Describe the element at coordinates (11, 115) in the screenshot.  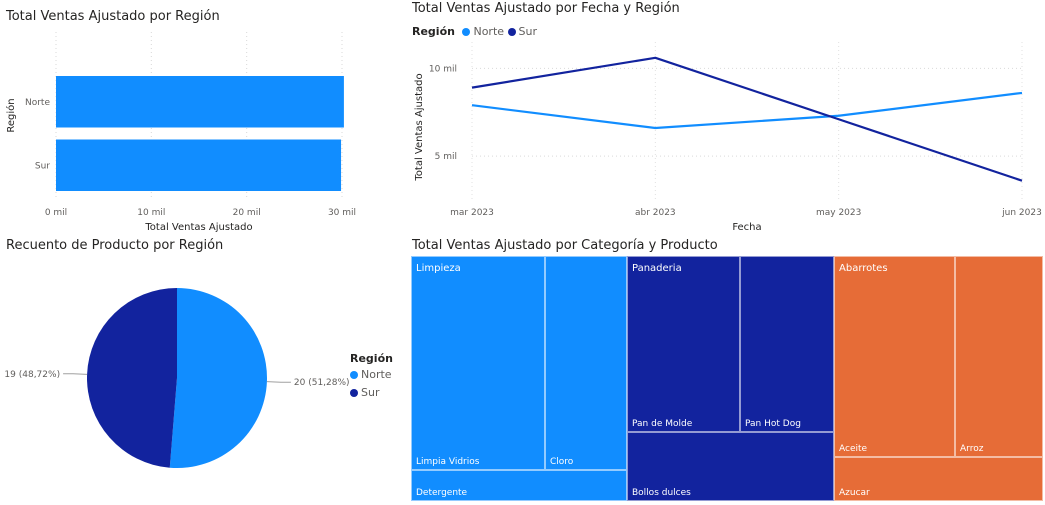
I see `bar-y-axis-title: Región` at that location.